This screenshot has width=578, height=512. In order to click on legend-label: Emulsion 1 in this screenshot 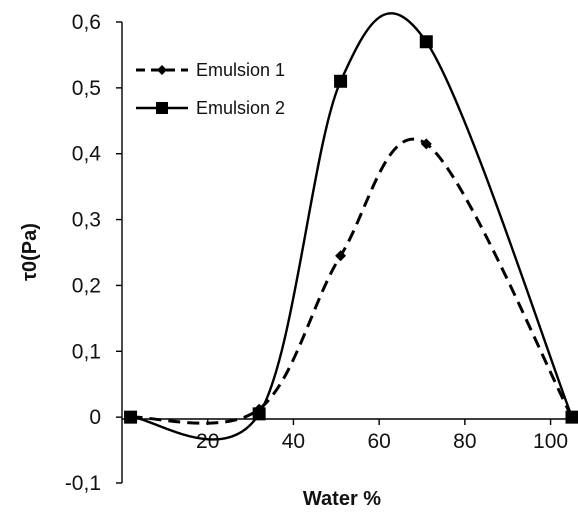, I will do `click(240, 70)`.